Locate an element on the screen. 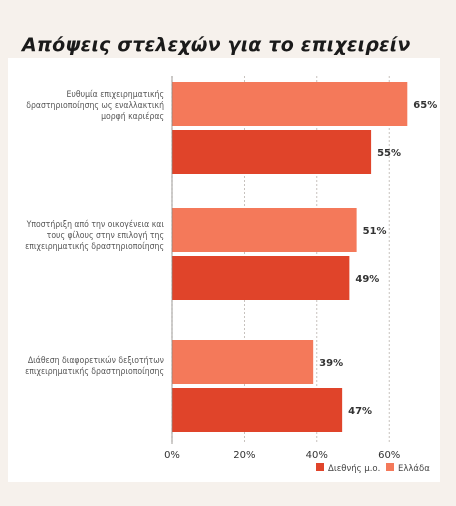 The width and height of the screenshot is (456, 506). x-tick-label: 0% is located at coordinates (172, 455).